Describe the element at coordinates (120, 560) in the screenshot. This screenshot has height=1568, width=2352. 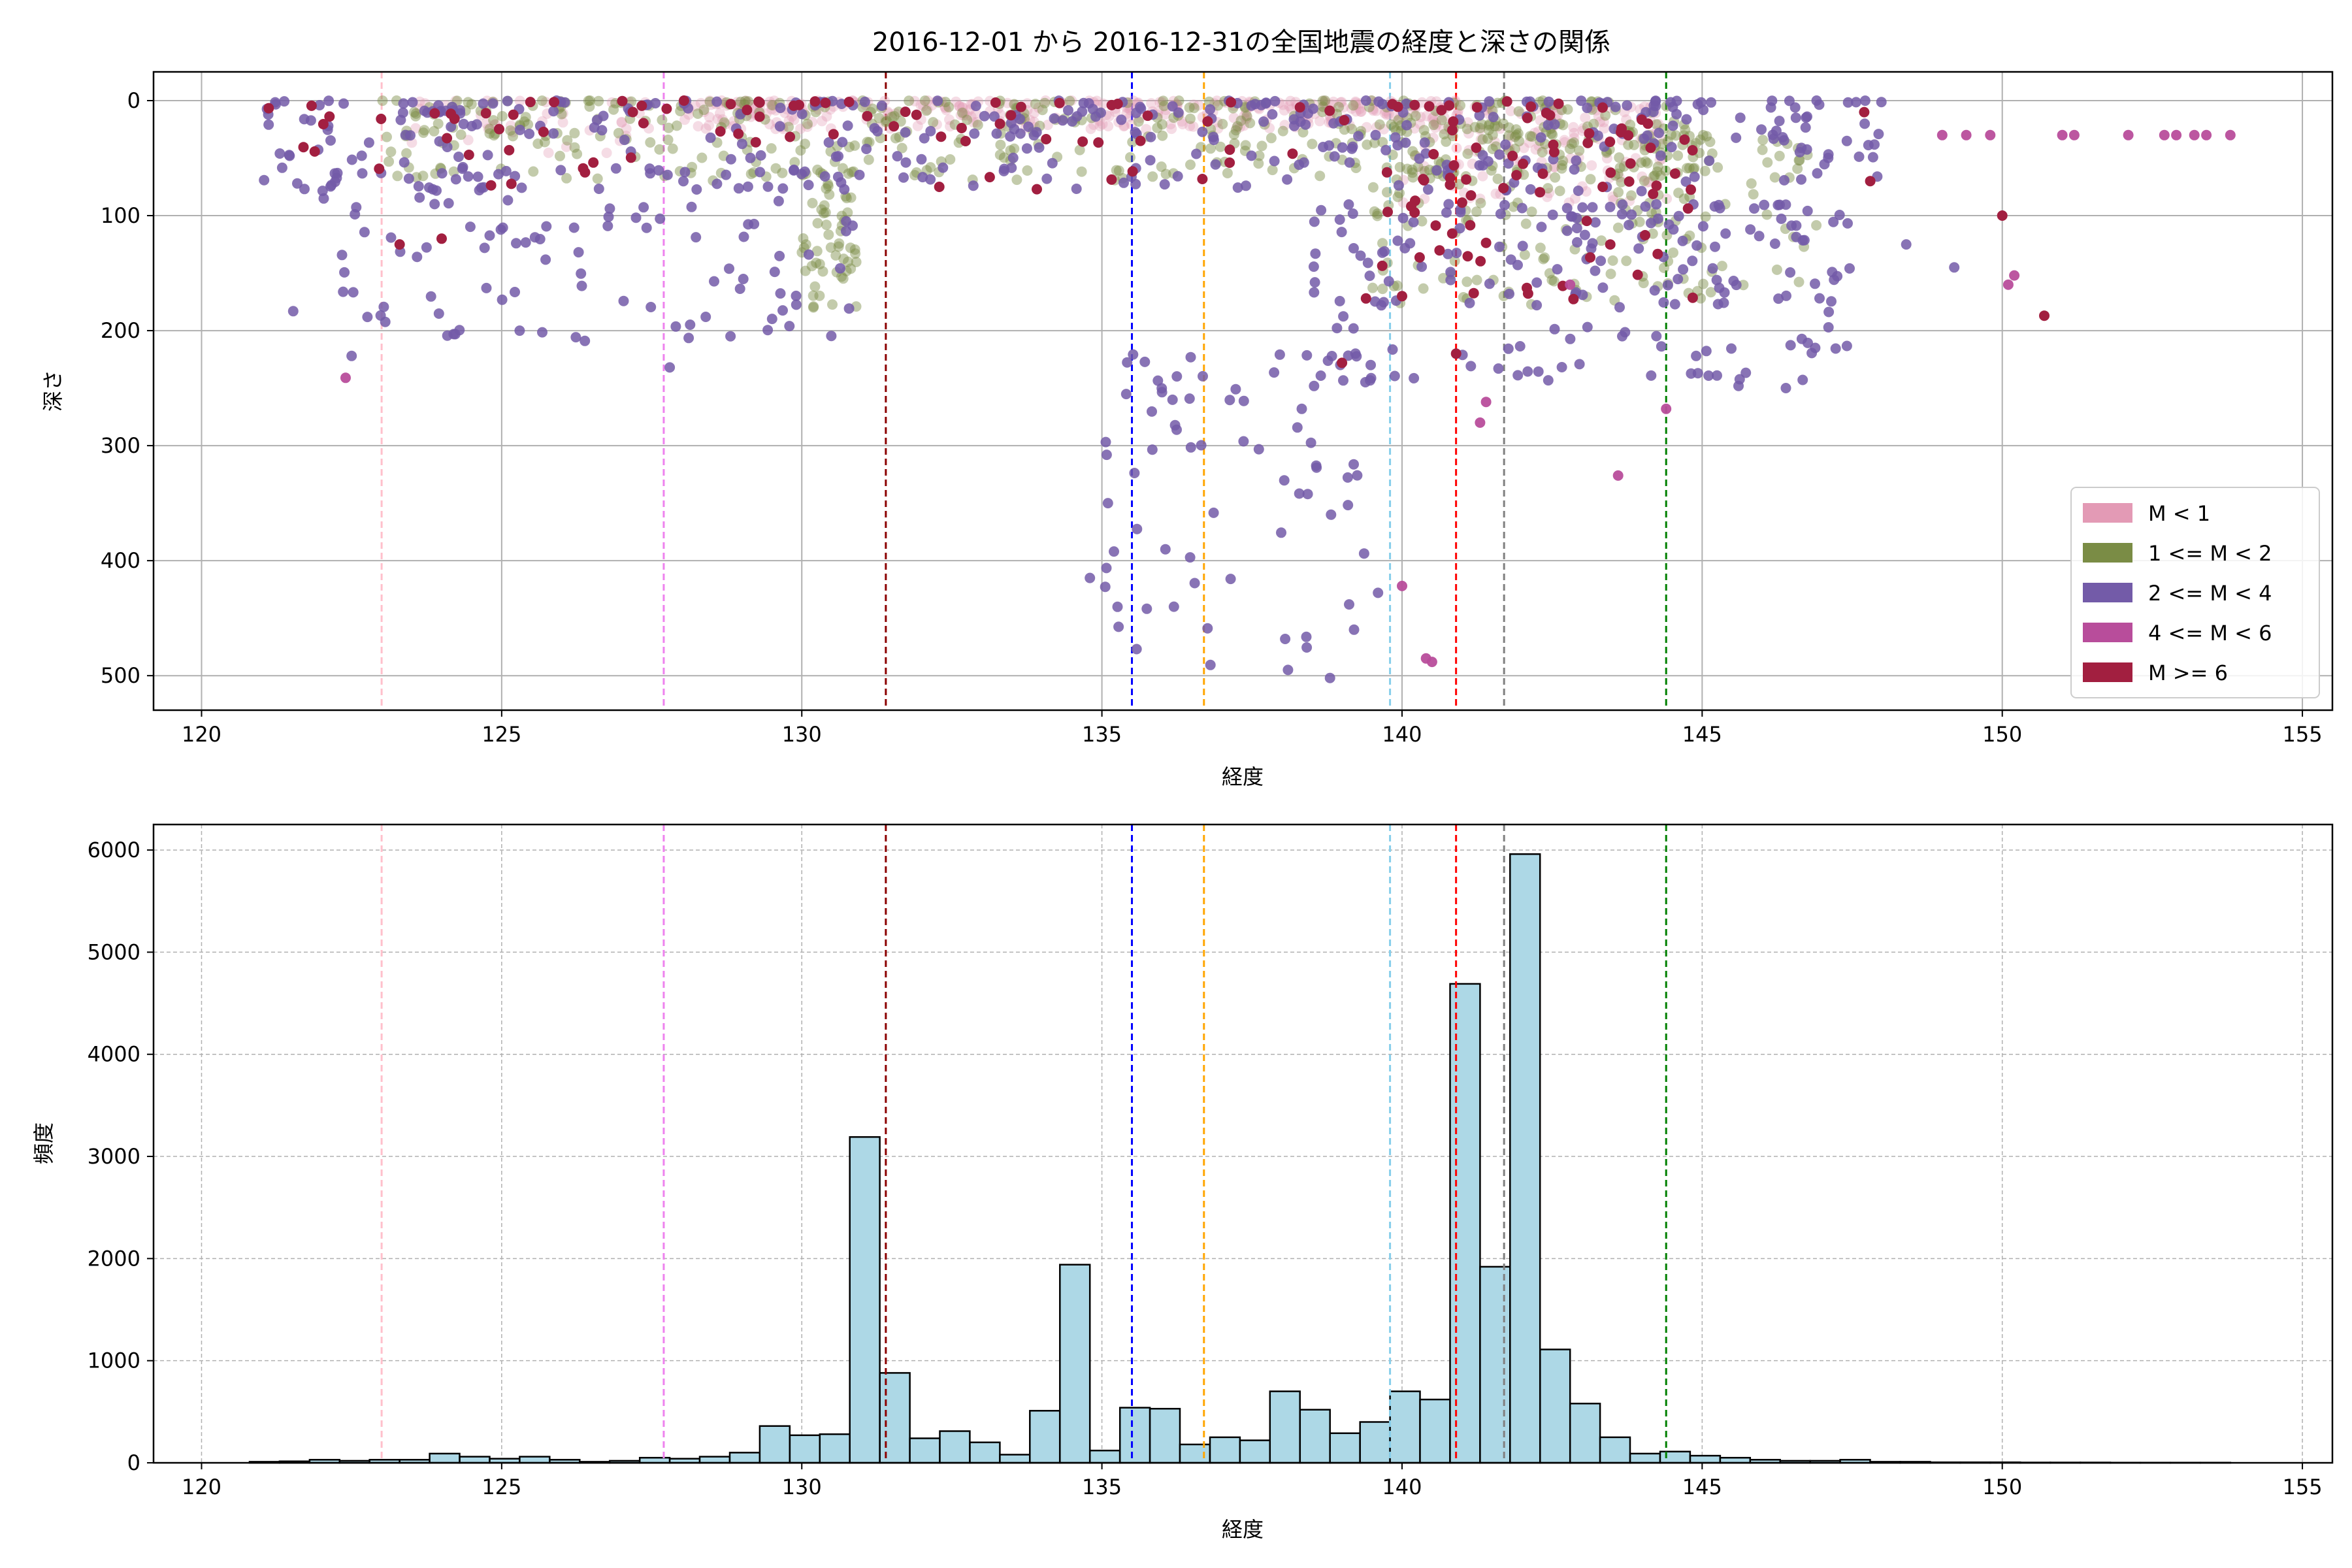
I see `scatter-y-tick-label: 400` at that location.